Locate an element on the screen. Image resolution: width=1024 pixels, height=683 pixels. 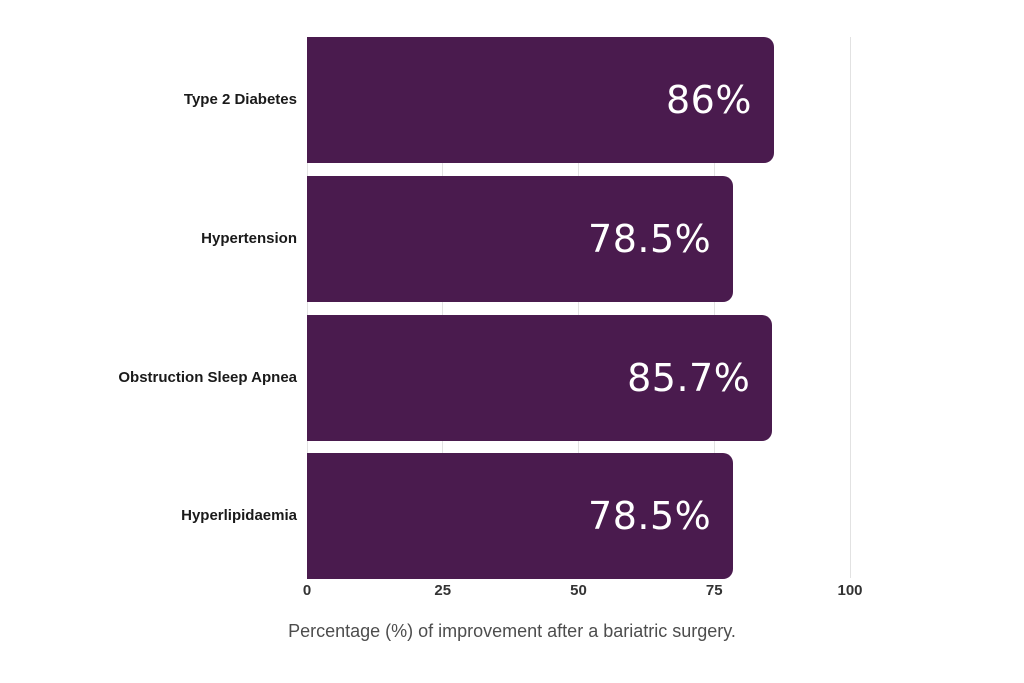
x-tick-label-75: 75 is located at coordinates (714, 590).